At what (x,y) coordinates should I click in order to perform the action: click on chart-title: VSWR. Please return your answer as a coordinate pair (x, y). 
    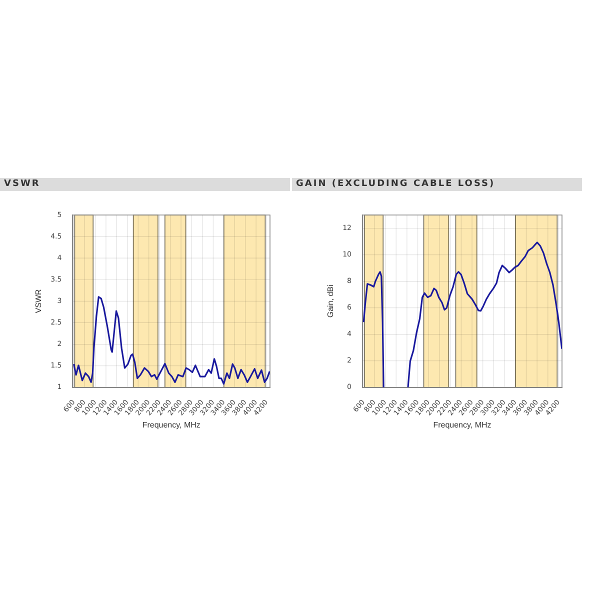
    Looking at the image, I should click on (145, 184).